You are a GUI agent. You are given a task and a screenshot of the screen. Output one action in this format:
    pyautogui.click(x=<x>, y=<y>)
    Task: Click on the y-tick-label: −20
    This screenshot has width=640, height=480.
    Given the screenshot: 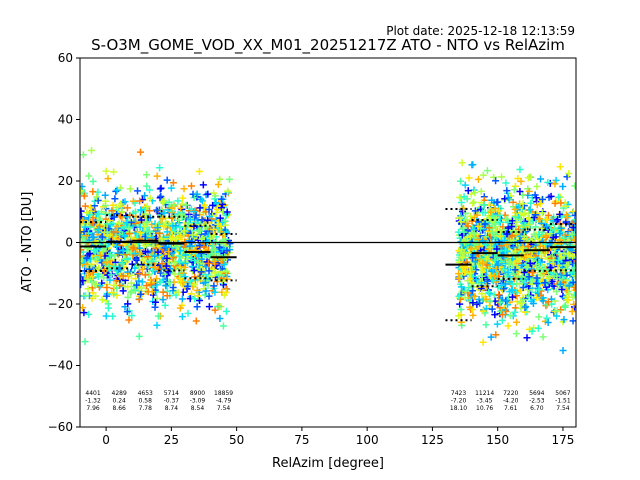 What is the action you would take?
    pyautogui.click(x=60, y=304)
    